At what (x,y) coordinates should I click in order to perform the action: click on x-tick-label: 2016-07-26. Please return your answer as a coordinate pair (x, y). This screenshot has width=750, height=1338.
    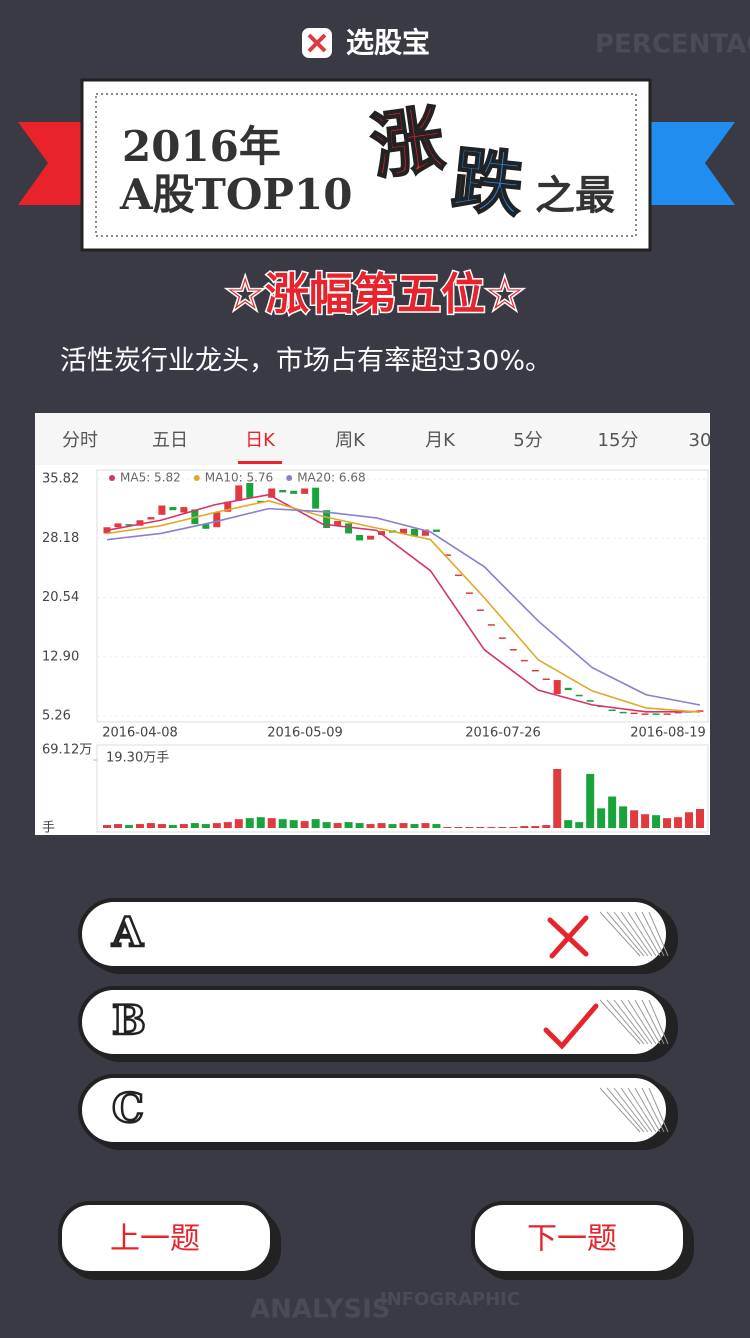
    Looking at the image, I should click on (503, 733).